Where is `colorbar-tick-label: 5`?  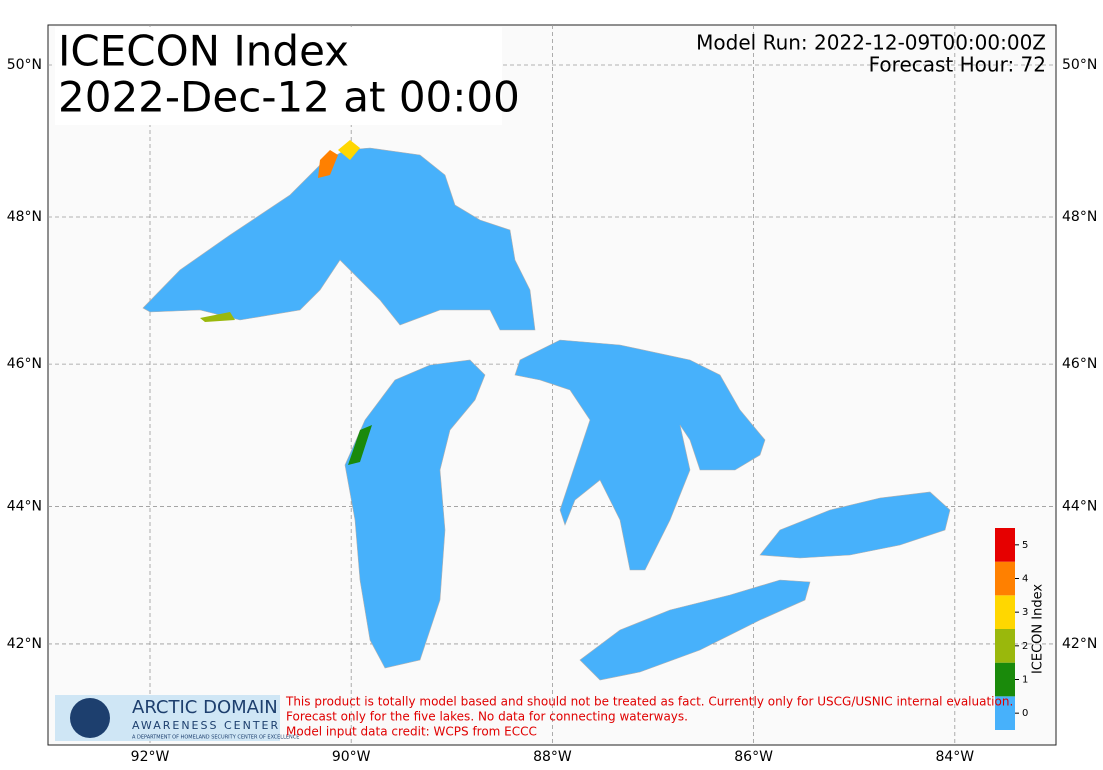 colorbar-tick-label: 5 is located at coordinates (1025, 545).